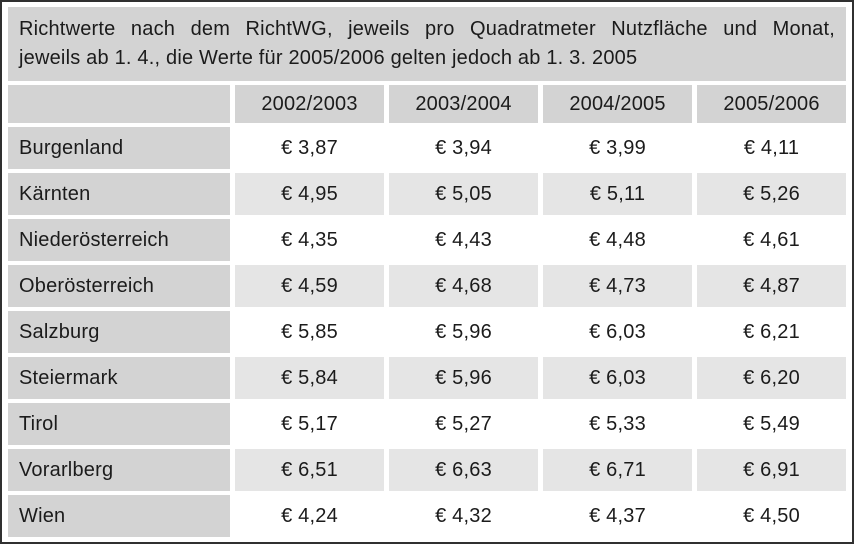  Describe the element at coordinates (771, 378) in the screenshot. I see `value-cell: € 6,20` at that location.